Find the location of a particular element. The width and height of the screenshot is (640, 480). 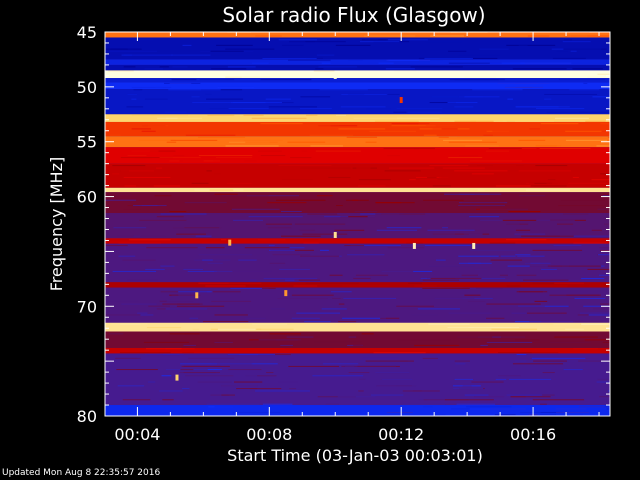

y-axis-label: Frequency [MHz] is located at coordinates (56, 224).